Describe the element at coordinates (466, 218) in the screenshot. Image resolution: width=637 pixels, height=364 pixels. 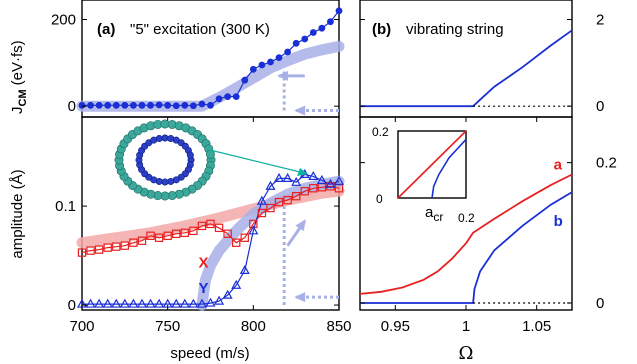
I see `inset-xtick-label-02: 0.2` at that location.